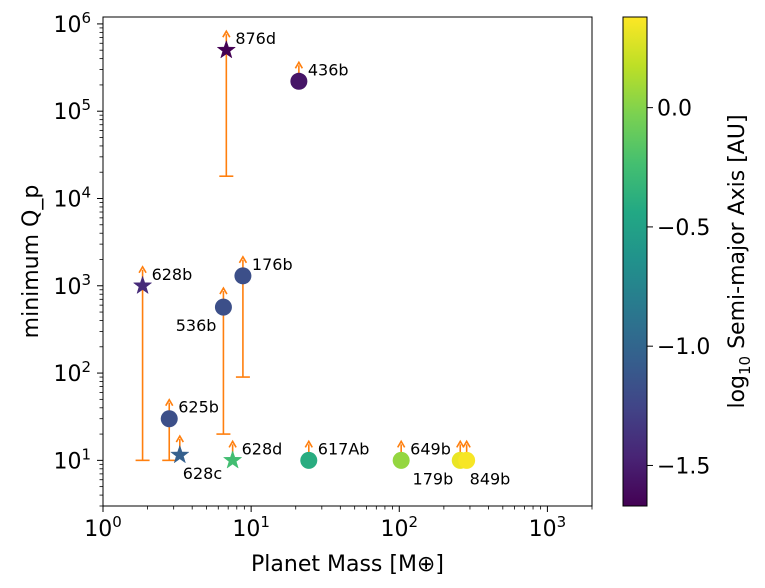 Image resolution: width=765 pixels, height=588 pixels. I want to click on point-label-628c: 628c, so click(202, 473).